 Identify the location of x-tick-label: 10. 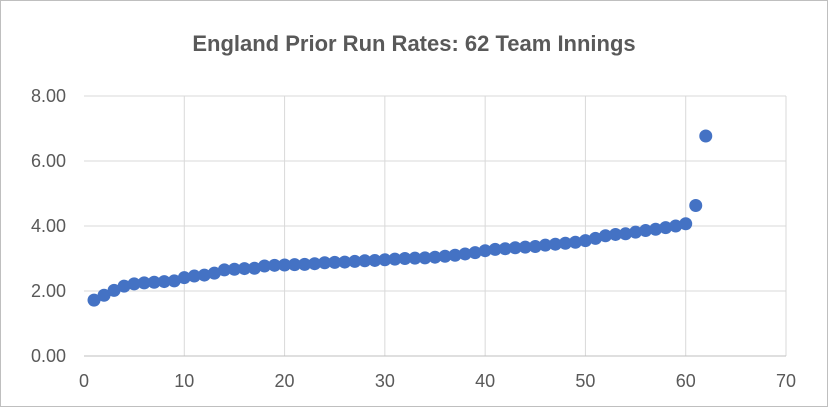
(184, 381).